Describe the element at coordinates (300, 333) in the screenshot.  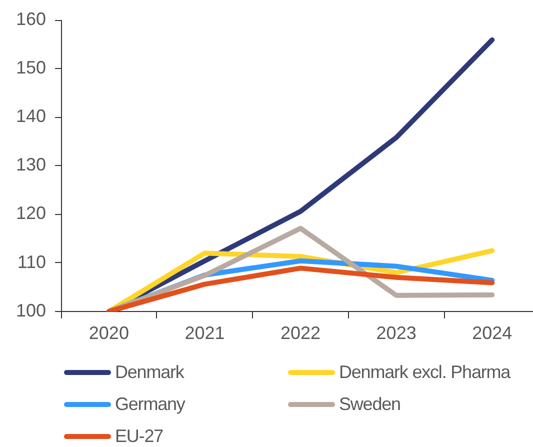
I see `x-tick-label: 2022` at that location.